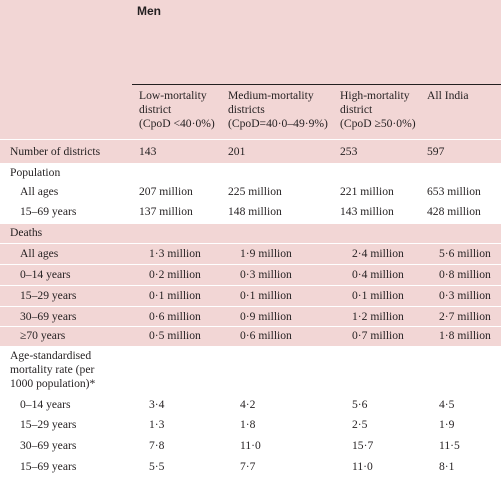 This screenshot has width=501, height=480. Describe the element at coordinates (177, 110) in the screenshot. I see `column-header-low: Low-mortality district (CpoD <40·0%)` at that location.